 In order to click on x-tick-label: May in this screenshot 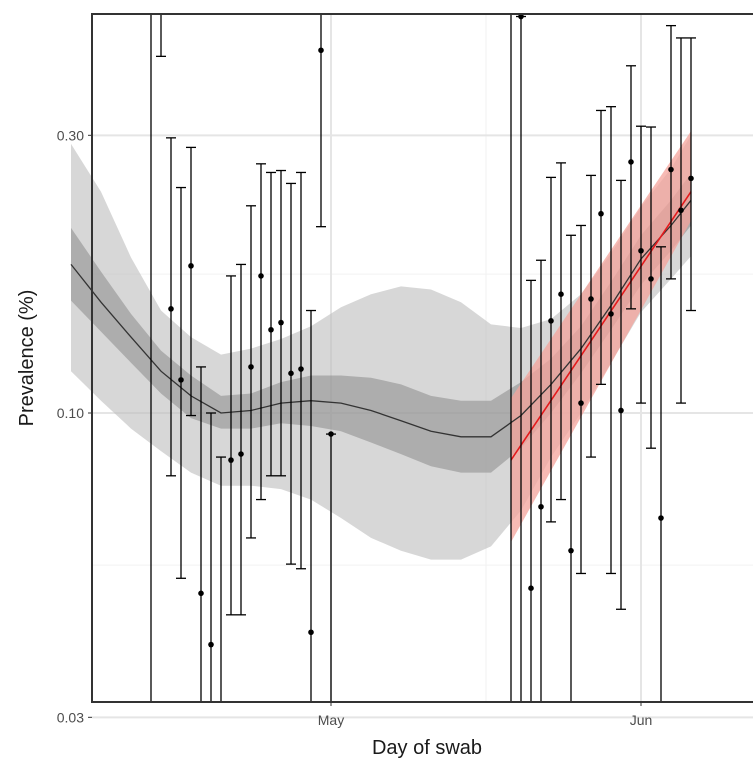, I will do `click(331, 720)`.